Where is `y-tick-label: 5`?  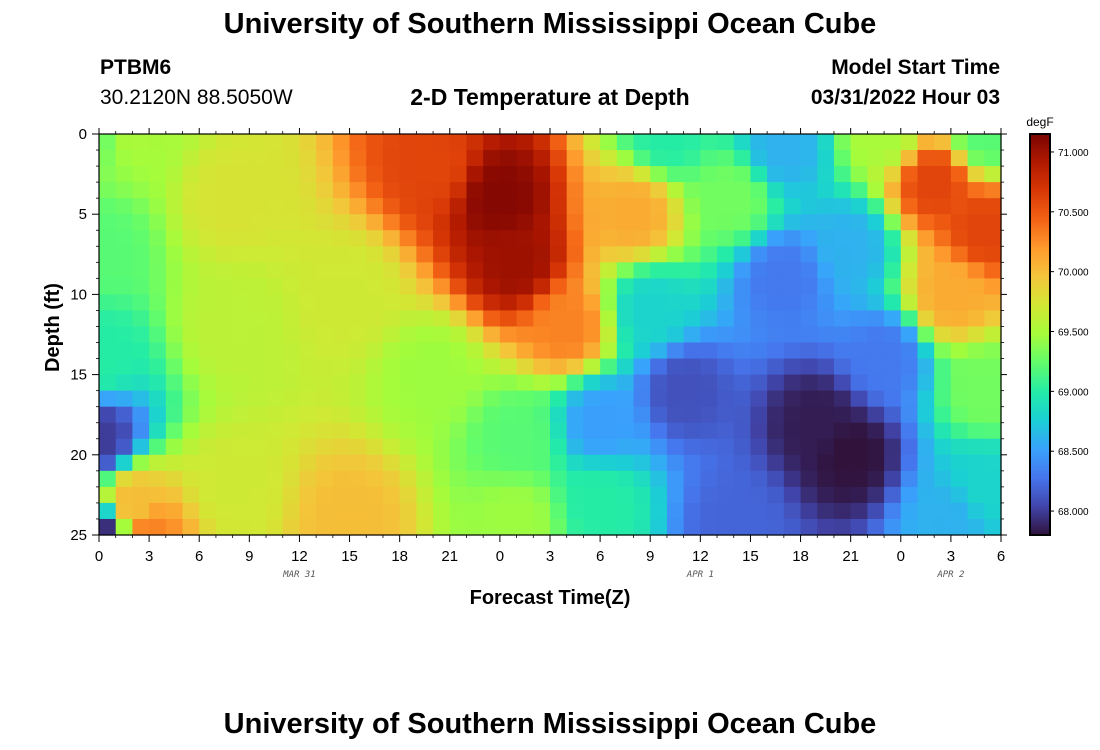
y-tick-label: 5 is located at coordinates (83, 214).